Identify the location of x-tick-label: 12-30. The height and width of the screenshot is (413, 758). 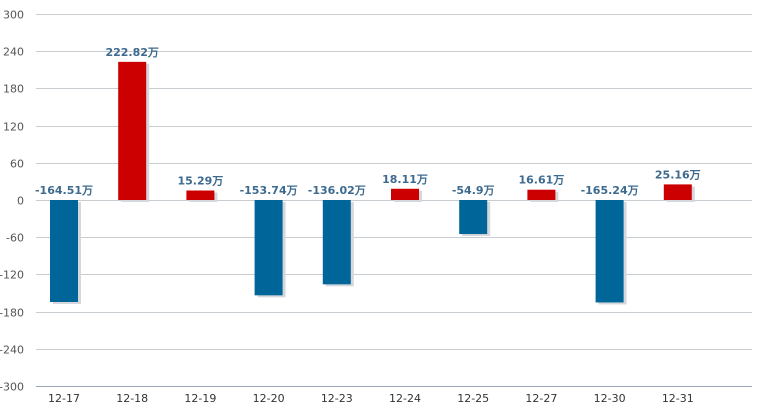
(610, 398).